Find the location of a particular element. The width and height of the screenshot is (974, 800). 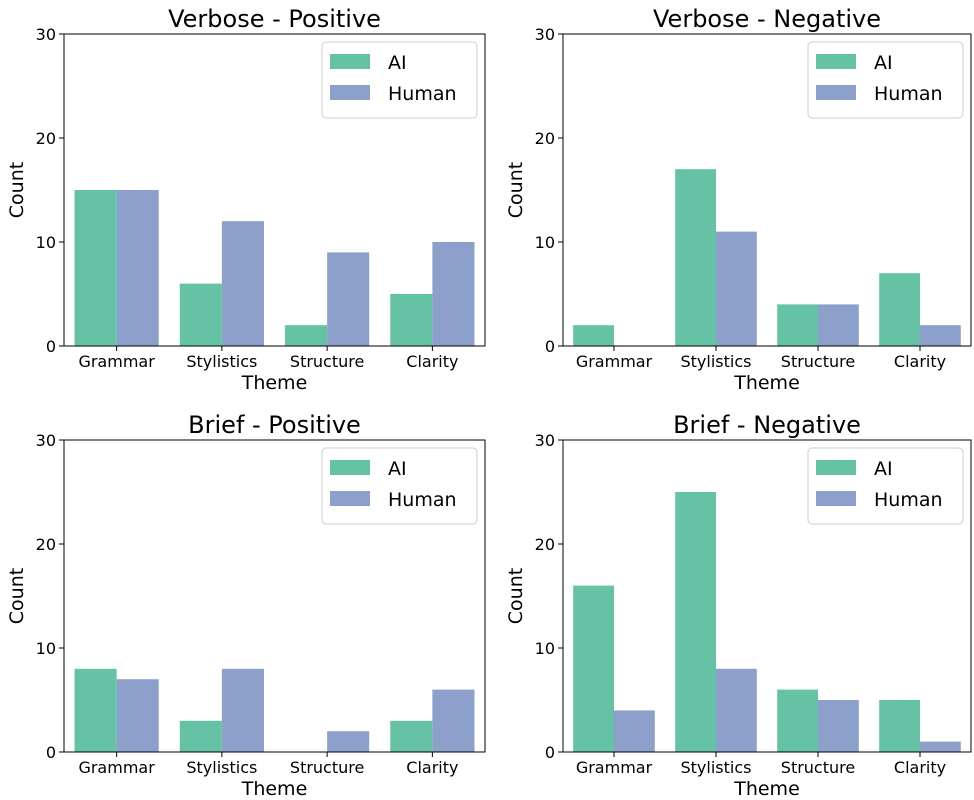

chart-title: Brief - Negative is located at coordinates (767, 425).